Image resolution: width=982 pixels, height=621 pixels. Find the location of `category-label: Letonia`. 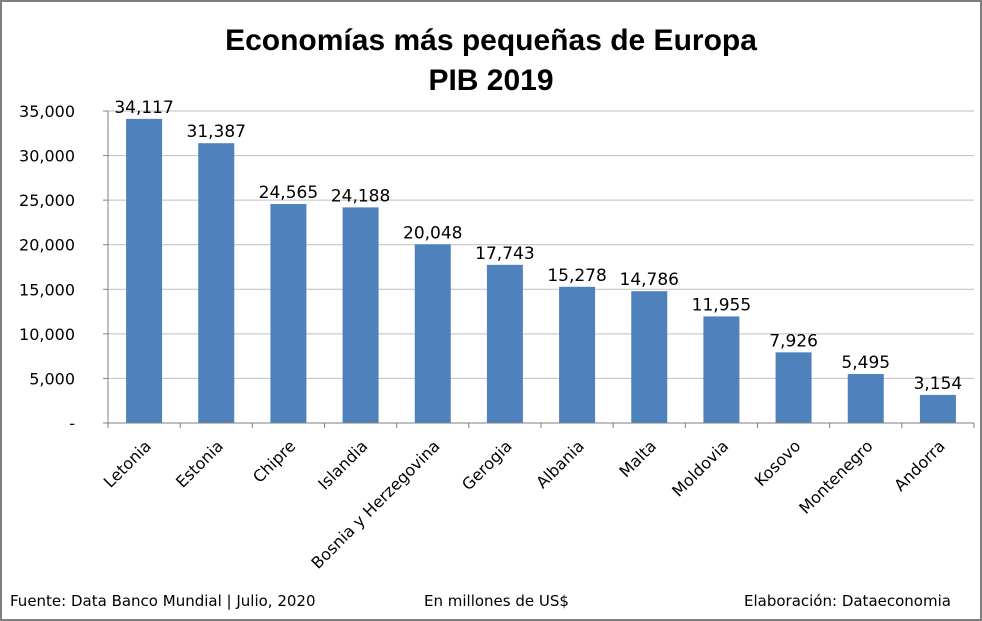

category-label: Letonia is located at coordinates (127, 463).